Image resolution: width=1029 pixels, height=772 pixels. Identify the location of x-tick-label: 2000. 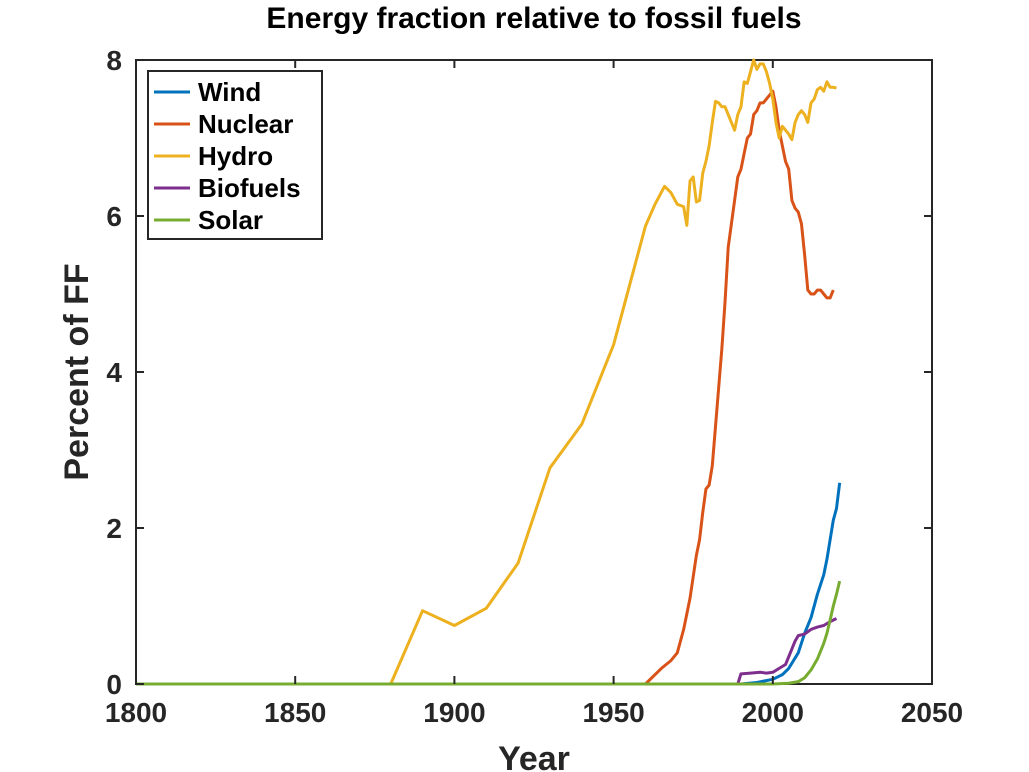
(773, 712).